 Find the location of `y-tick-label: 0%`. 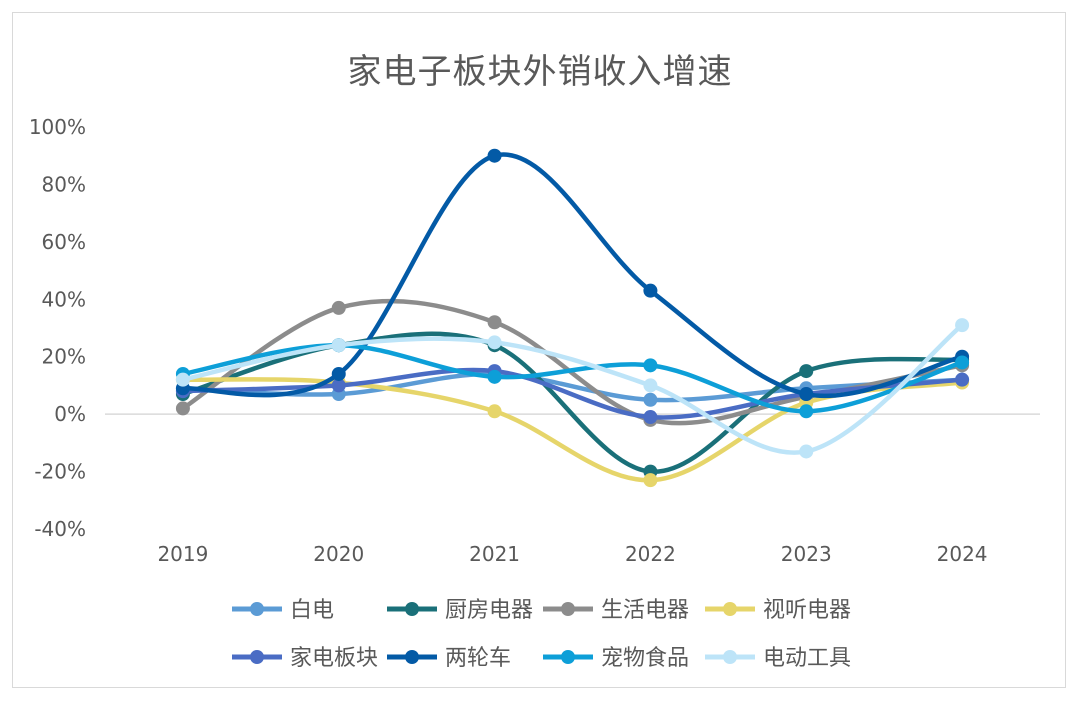

y-tick-label: 0% is located at coordinates (70, 414).